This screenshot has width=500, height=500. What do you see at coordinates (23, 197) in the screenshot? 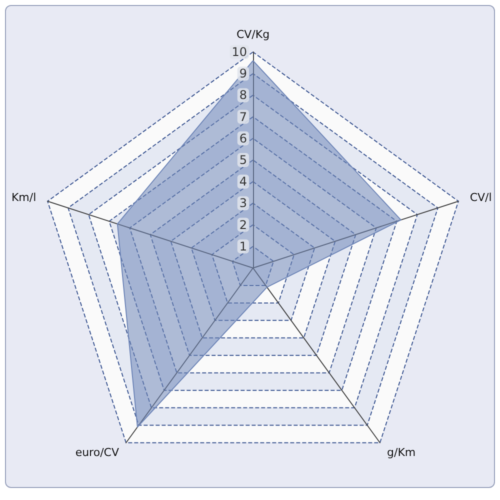
I see `spoke-label: Km/l` at bounding box center [23, 197].